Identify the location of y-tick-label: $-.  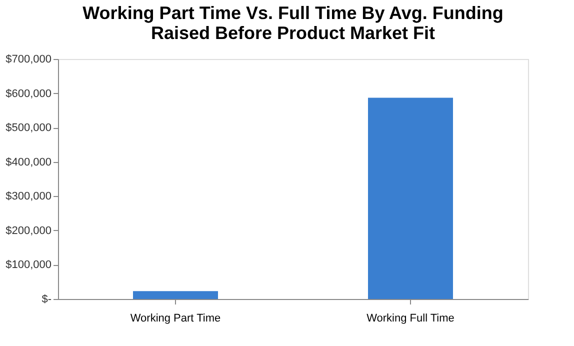
(47, 300).